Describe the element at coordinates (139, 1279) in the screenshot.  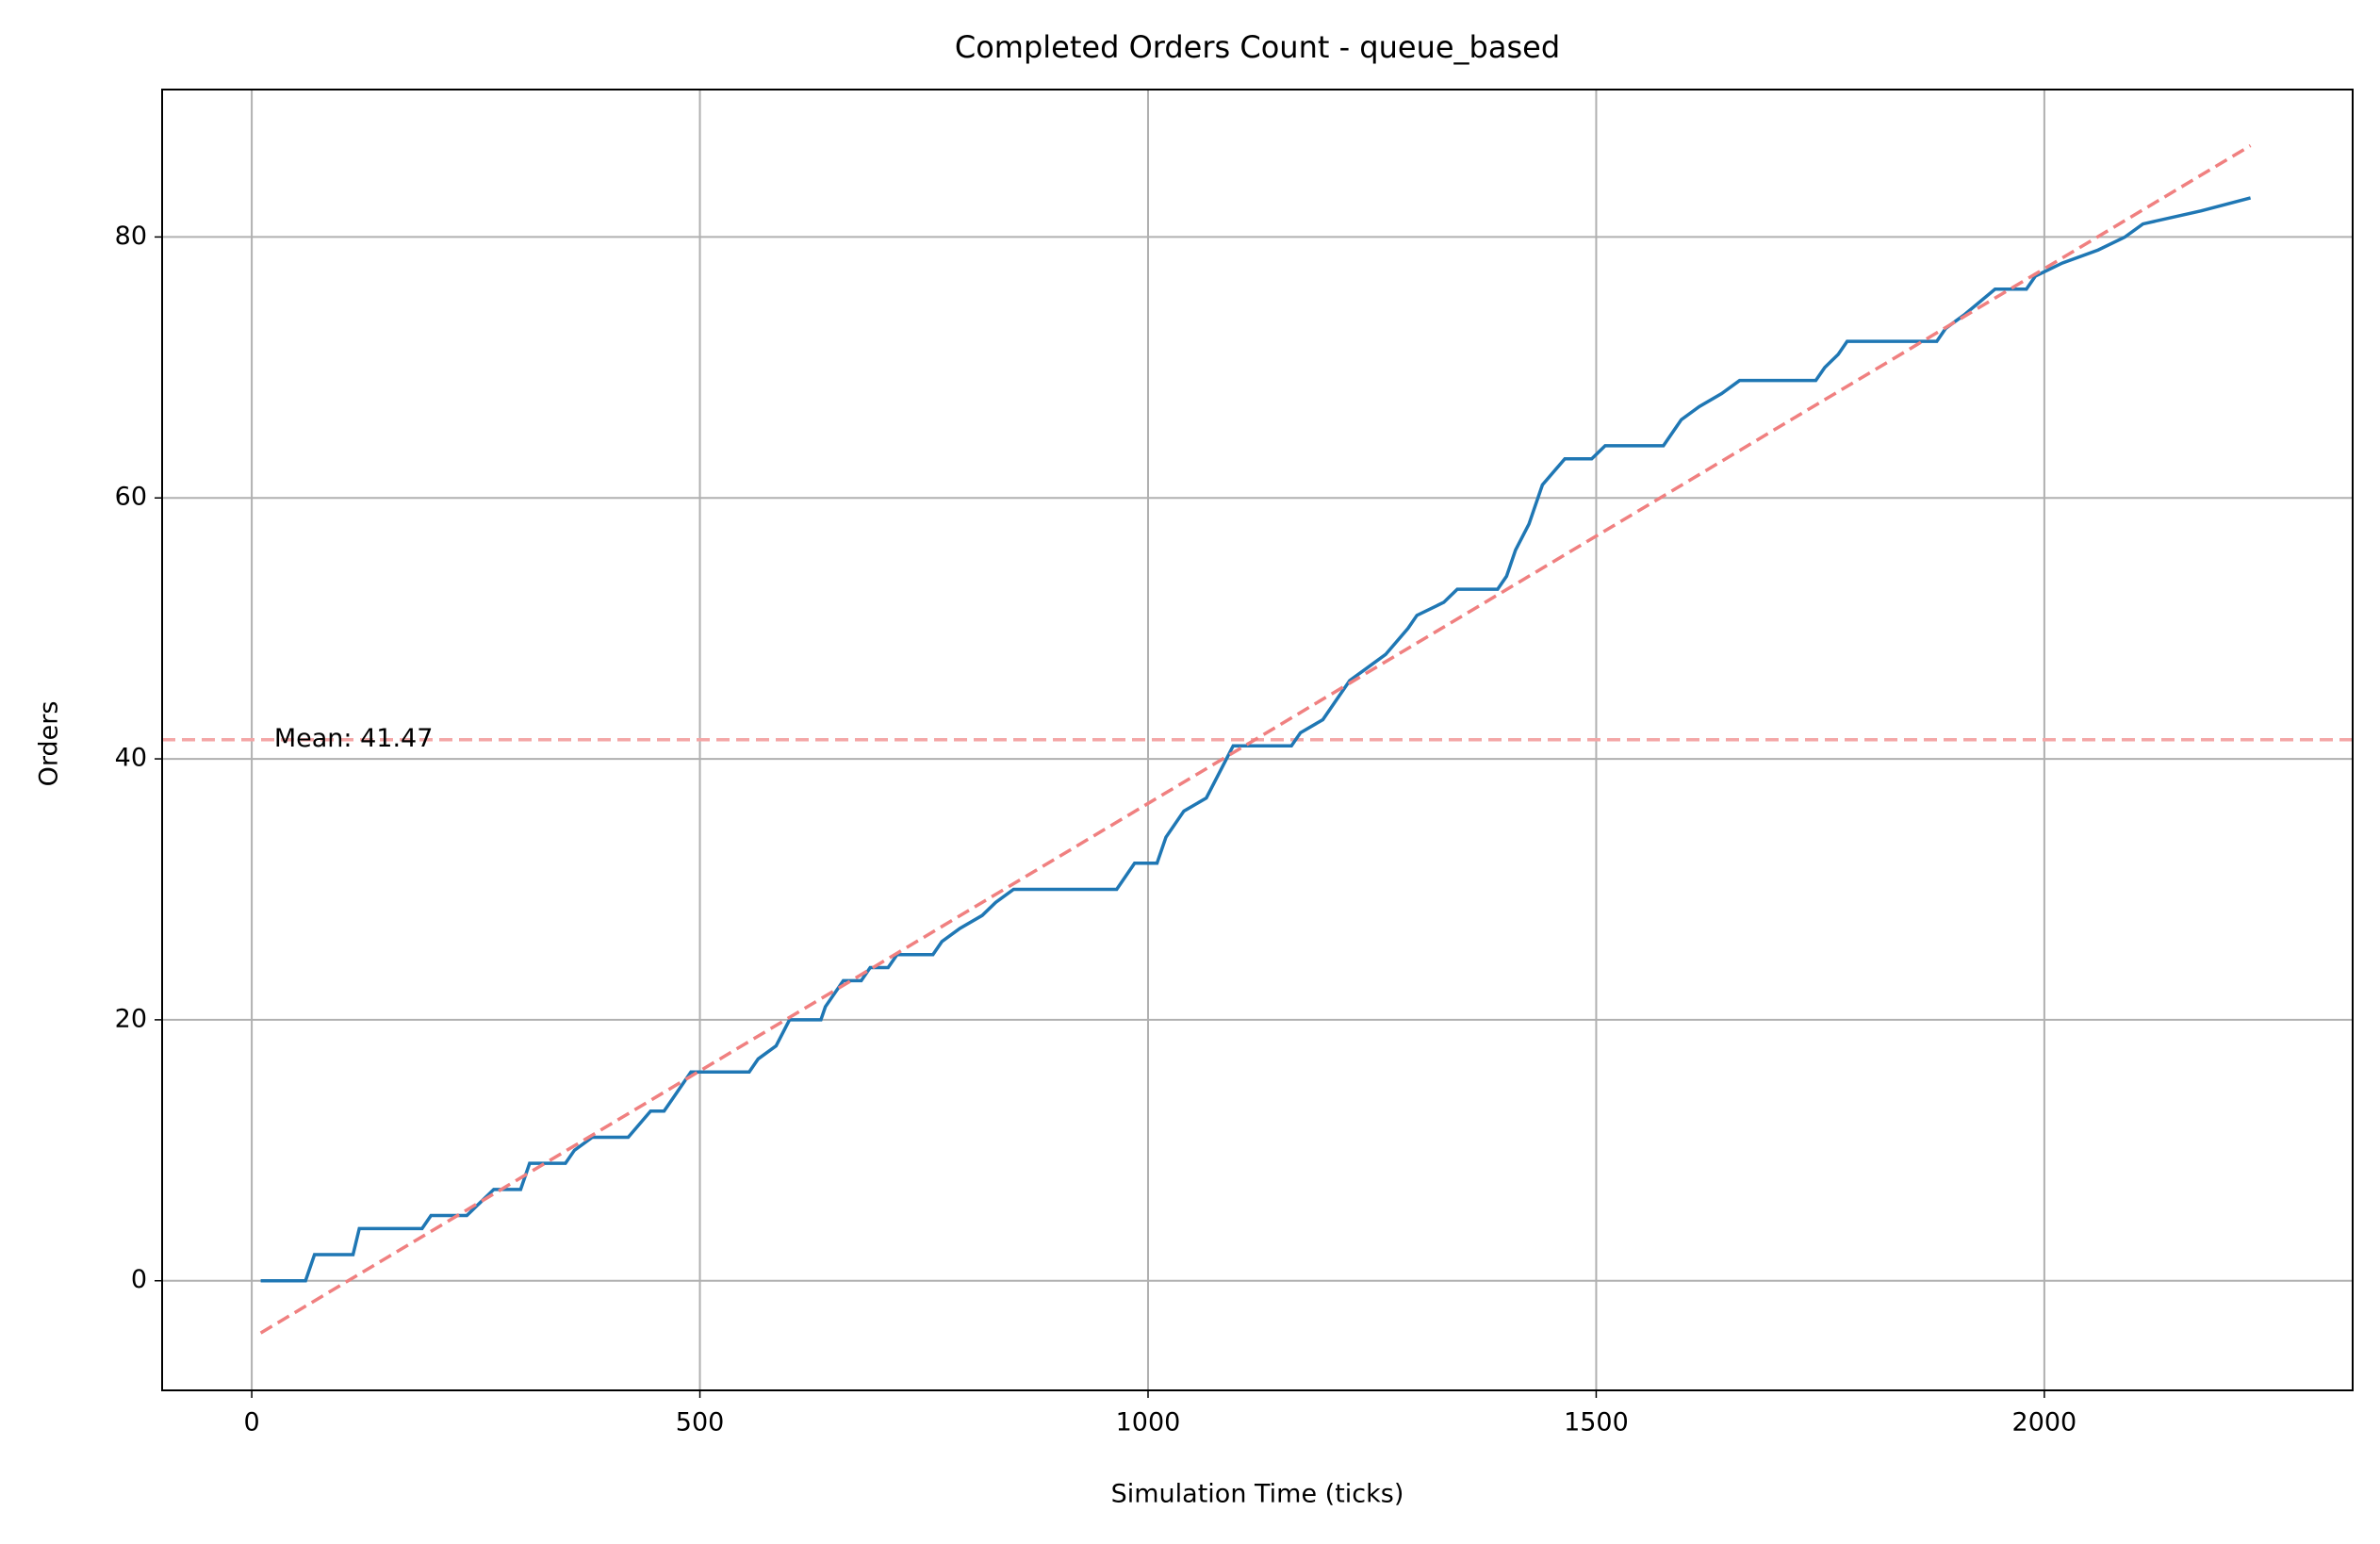
I see `y-tick-label: 0` at that location.